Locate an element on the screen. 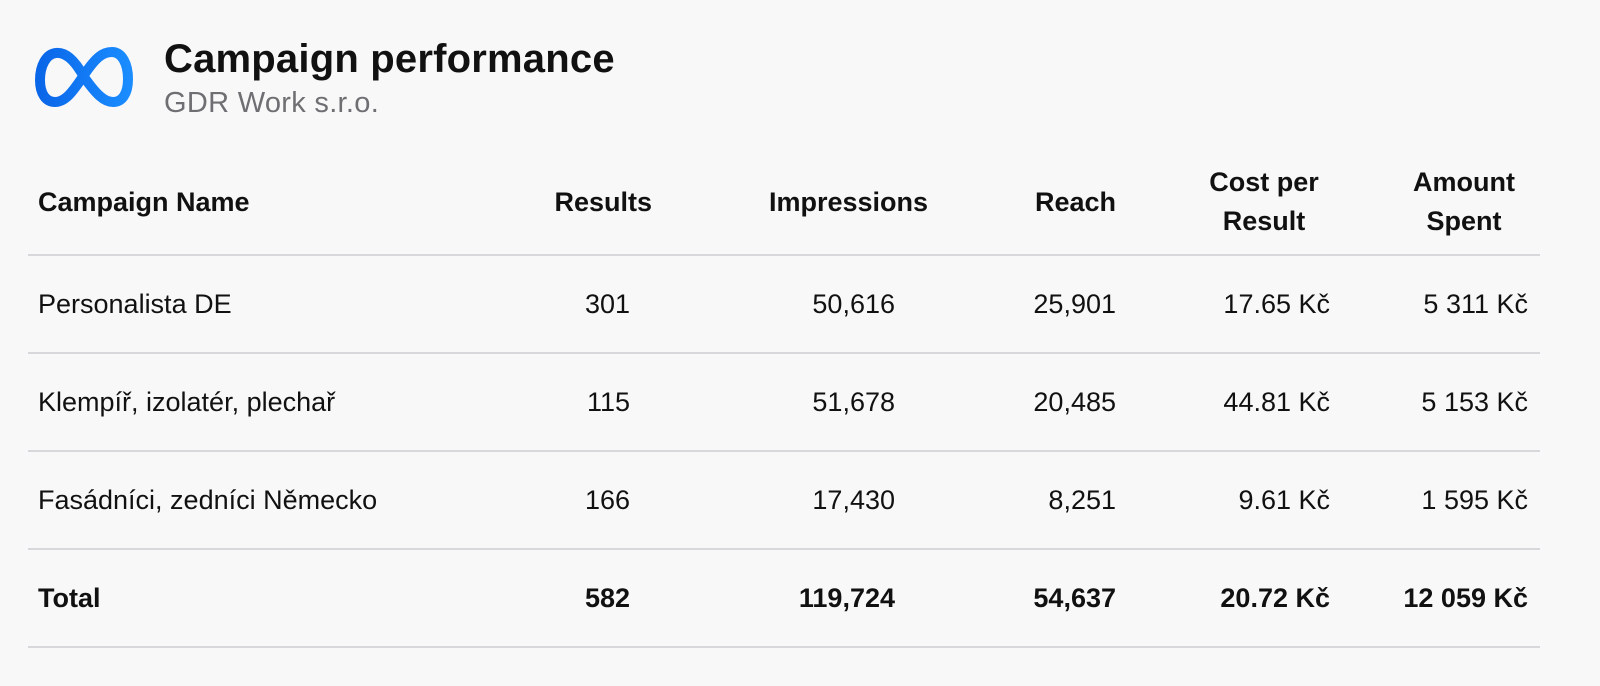 The height and width of the screenshot is (686, 1600). results-cell: 301 is located at coordinates (607, 303).